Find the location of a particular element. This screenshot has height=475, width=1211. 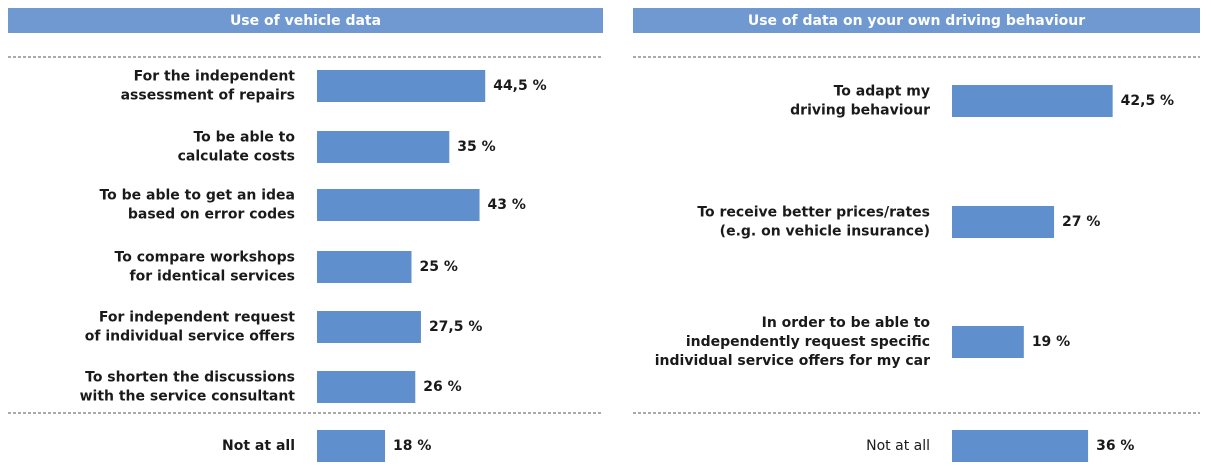

value-label: 25 % is located at coordinates (439, 267).